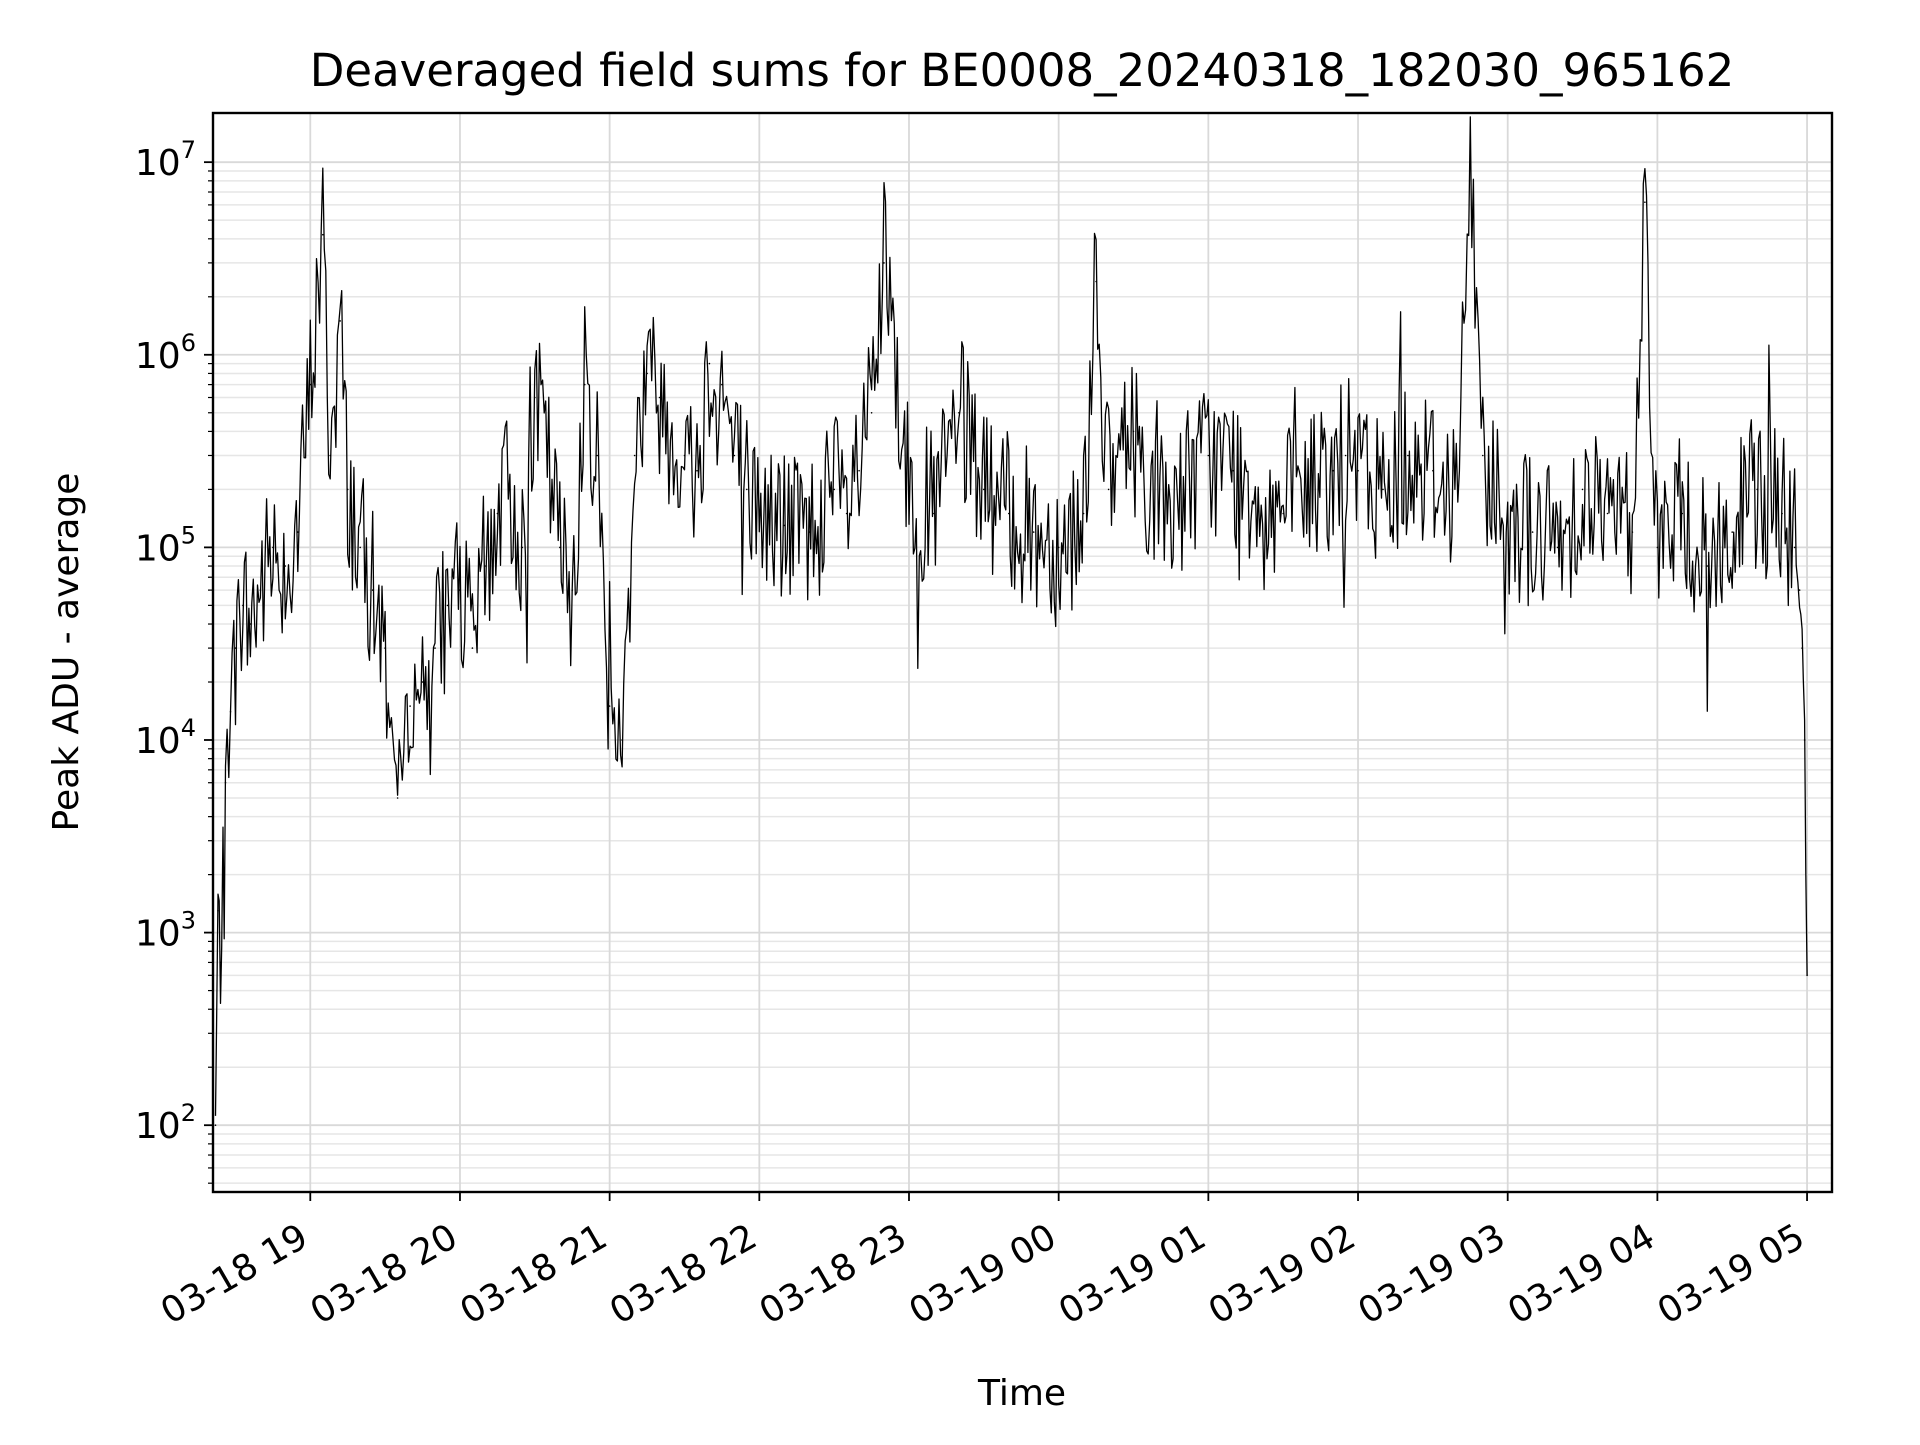 The height and width of the screenshot is (1445, 1920). What do you see at coordinates (165, 353) in the screenshot?
I see `y-tick-label: 10⁶` at bounding box center [165, 353].